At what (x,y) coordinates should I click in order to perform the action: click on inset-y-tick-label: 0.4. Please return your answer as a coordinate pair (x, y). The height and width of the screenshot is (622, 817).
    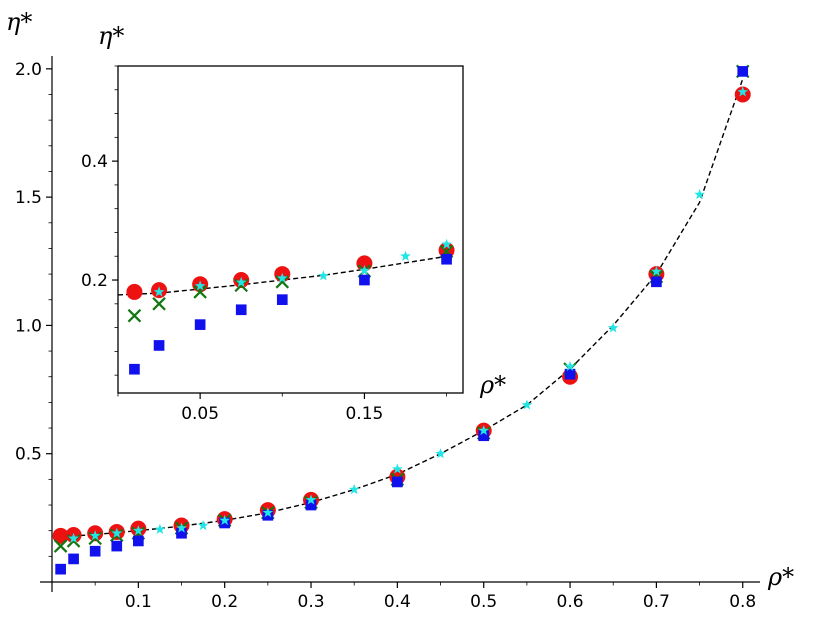
    Looking at the image, I should click on (94, 162).